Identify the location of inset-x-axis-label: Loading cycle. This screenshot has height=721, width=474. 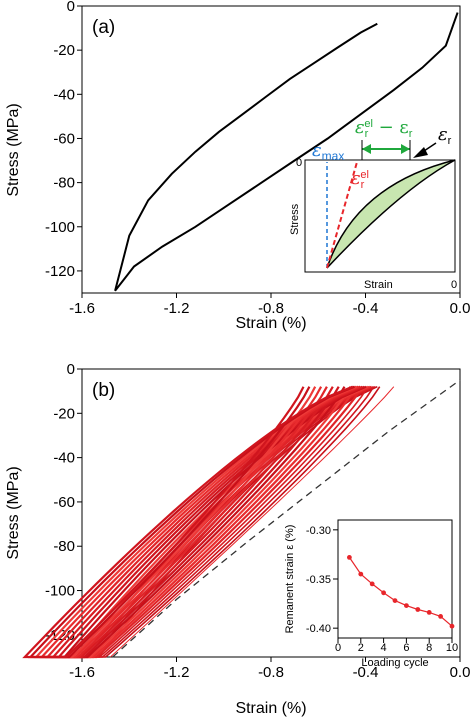
(394, 663).